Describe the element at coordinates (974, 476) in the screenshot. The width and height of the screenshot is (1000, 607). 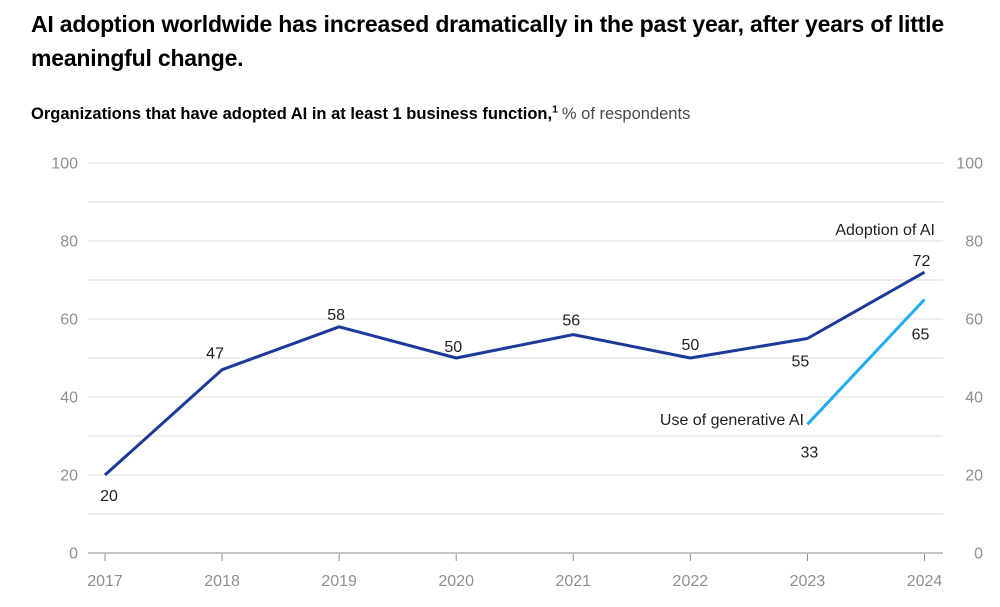
I see `y-axis-label-right-20: 20` at that location.